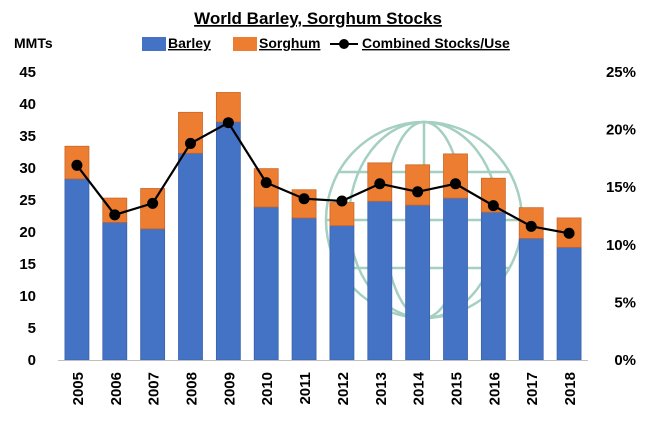 Image resolution: width=645 pixels, height=434 pixels. Describe the element at coordinates (531, 226) in the screenshot. I see `stocks-use-point-2017` at that location.